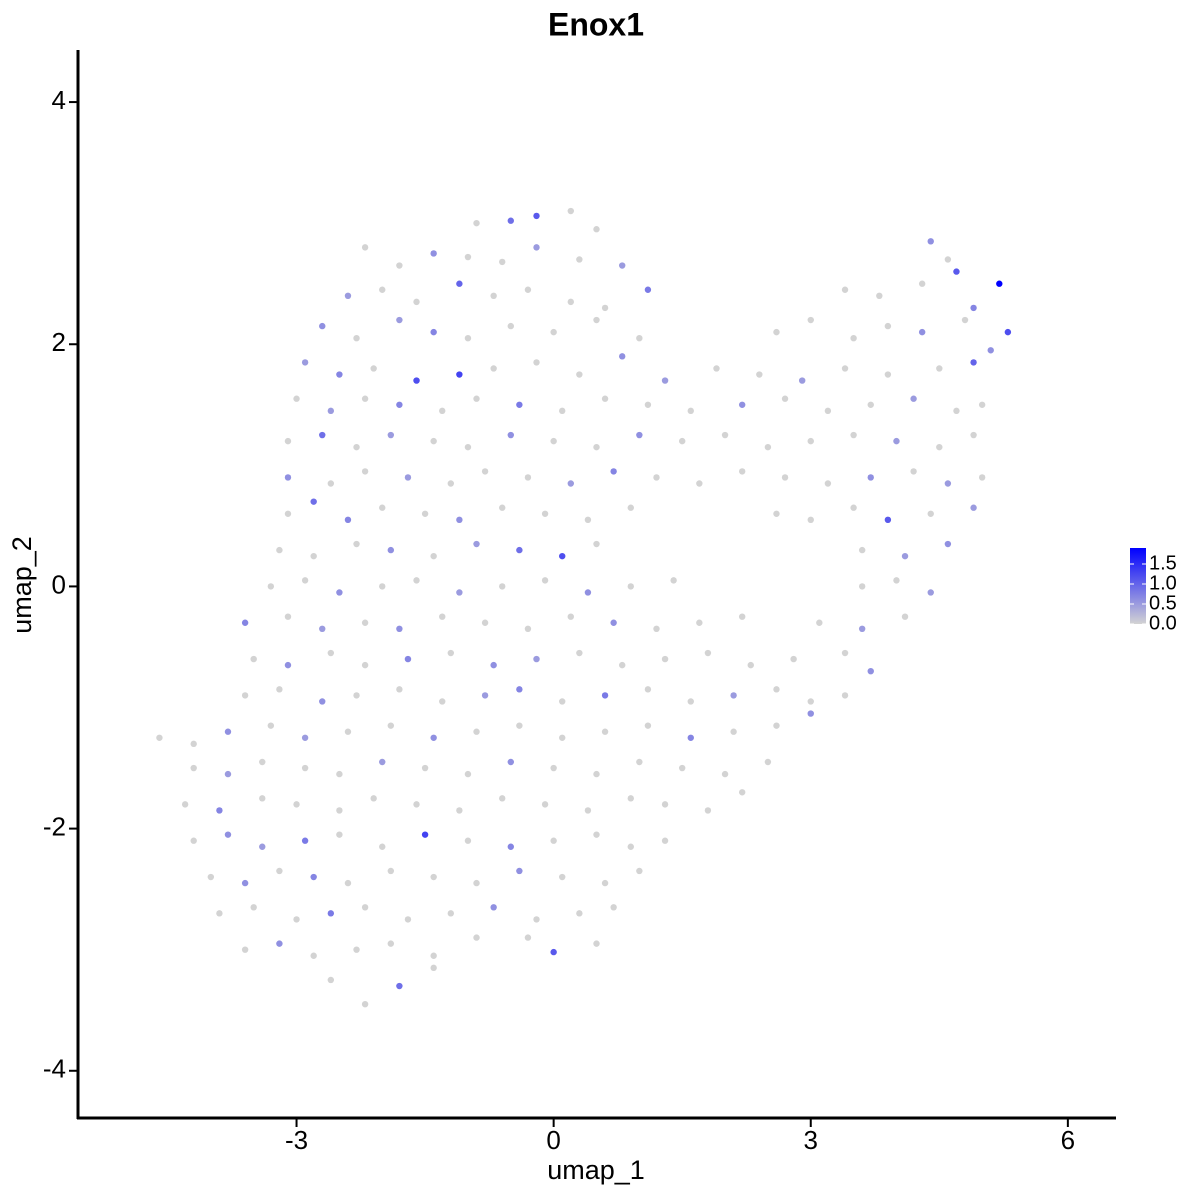 The image size is (1200, 1200). Describe the element at coordinates (59, 342) in the screenshot. I see `y-tick-label: 2` at that location.